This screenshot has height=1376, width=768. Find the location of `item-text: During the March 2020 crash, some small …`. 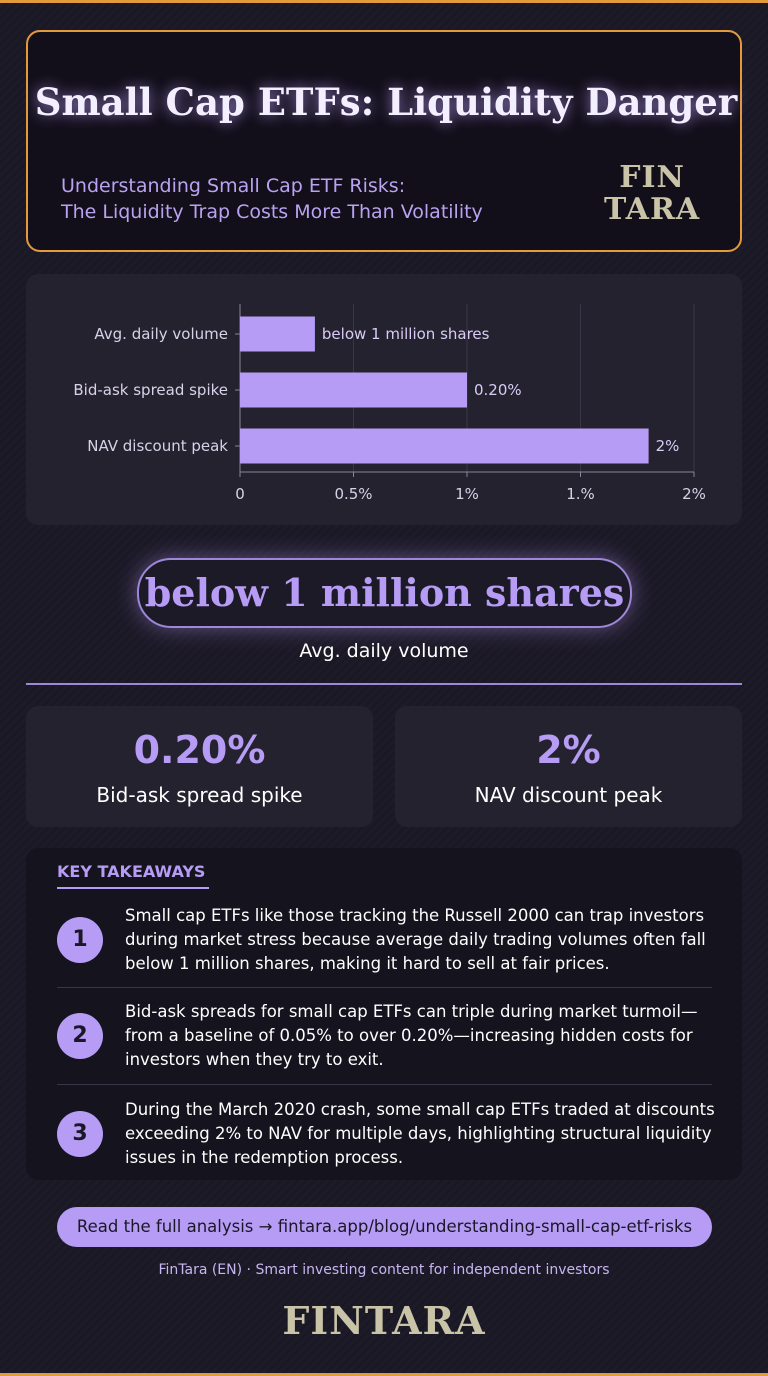

item-text: During the March 2020 crash, some small … is located at coordinates (420, 1133).